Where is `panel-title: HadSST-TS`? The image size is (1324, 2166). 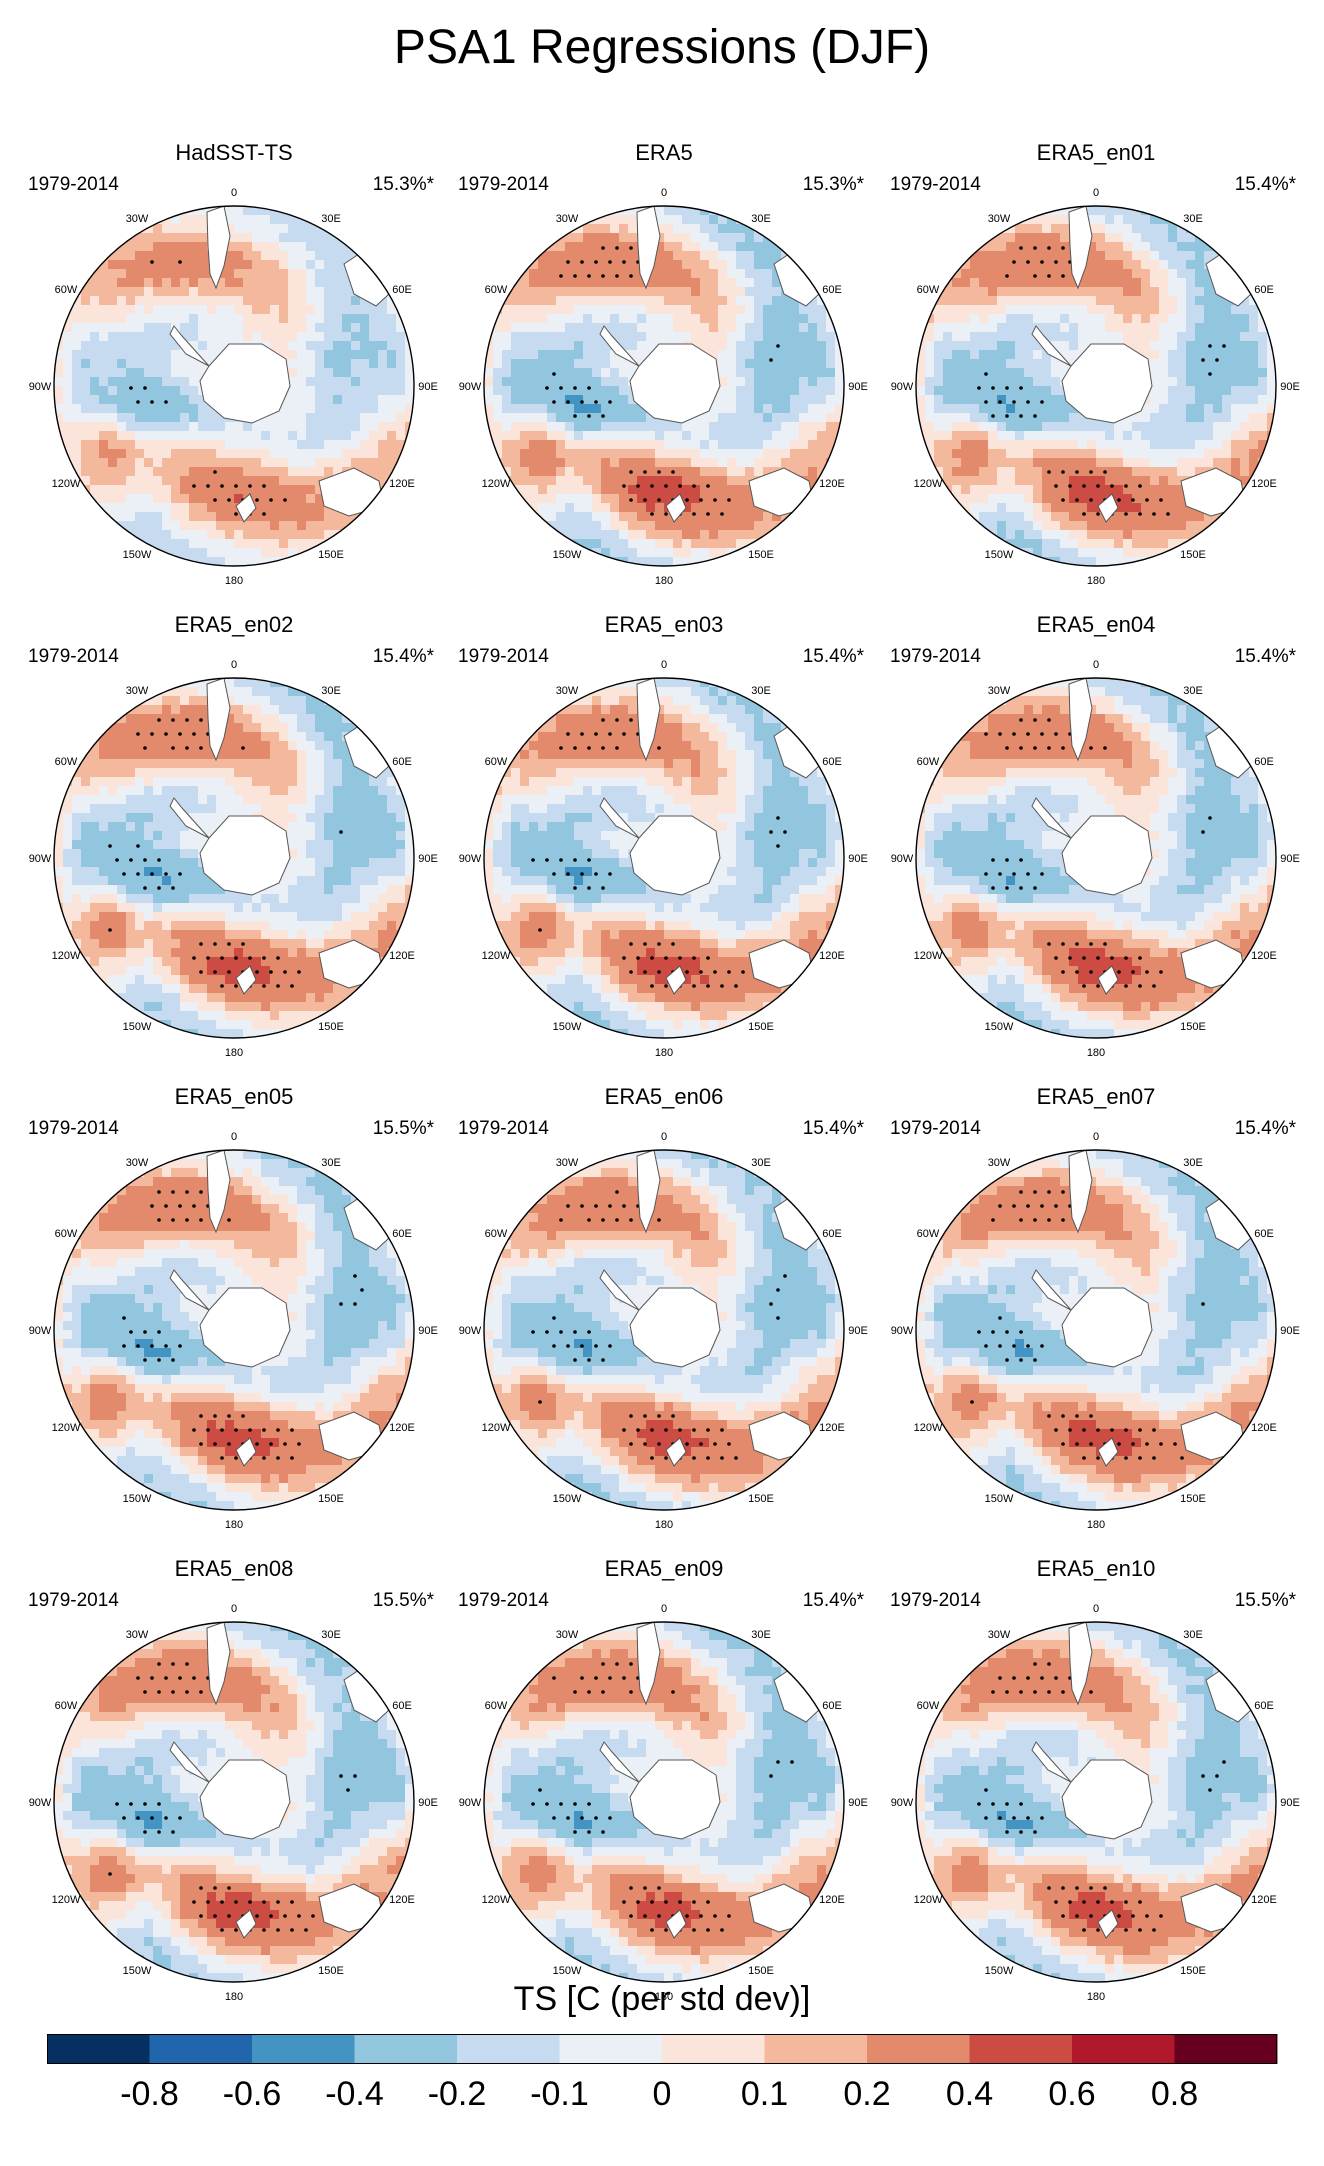 panel-title: HadSST-TS is located at coordinates (234, 153).